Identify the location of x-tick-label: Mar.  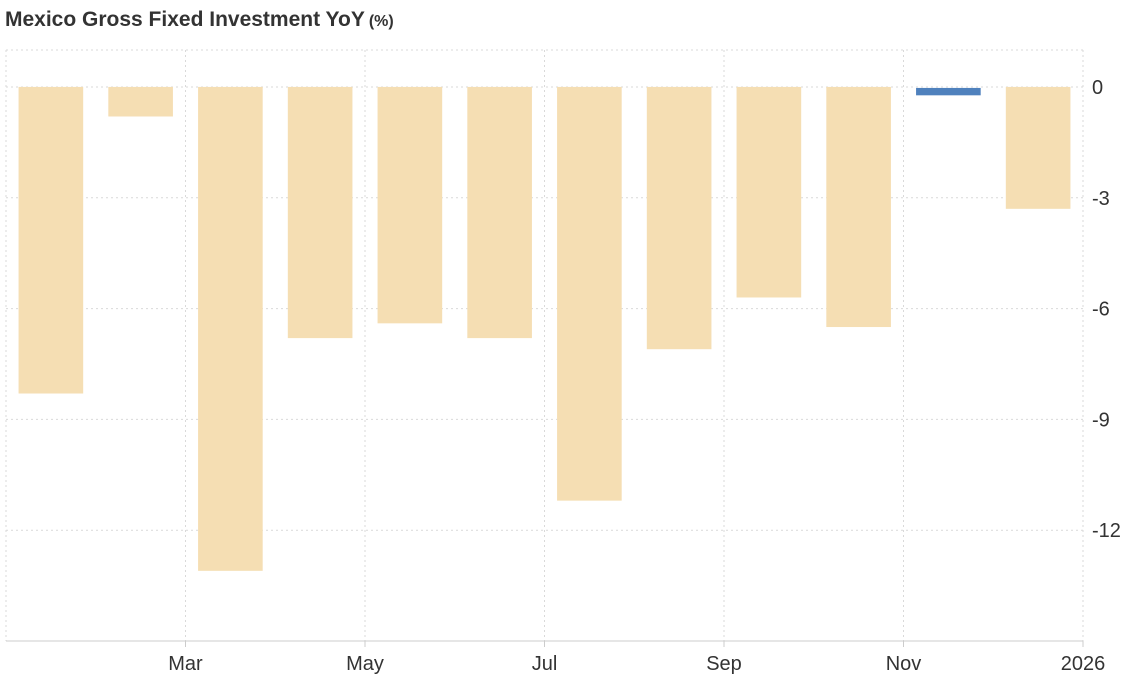
(185, 664).